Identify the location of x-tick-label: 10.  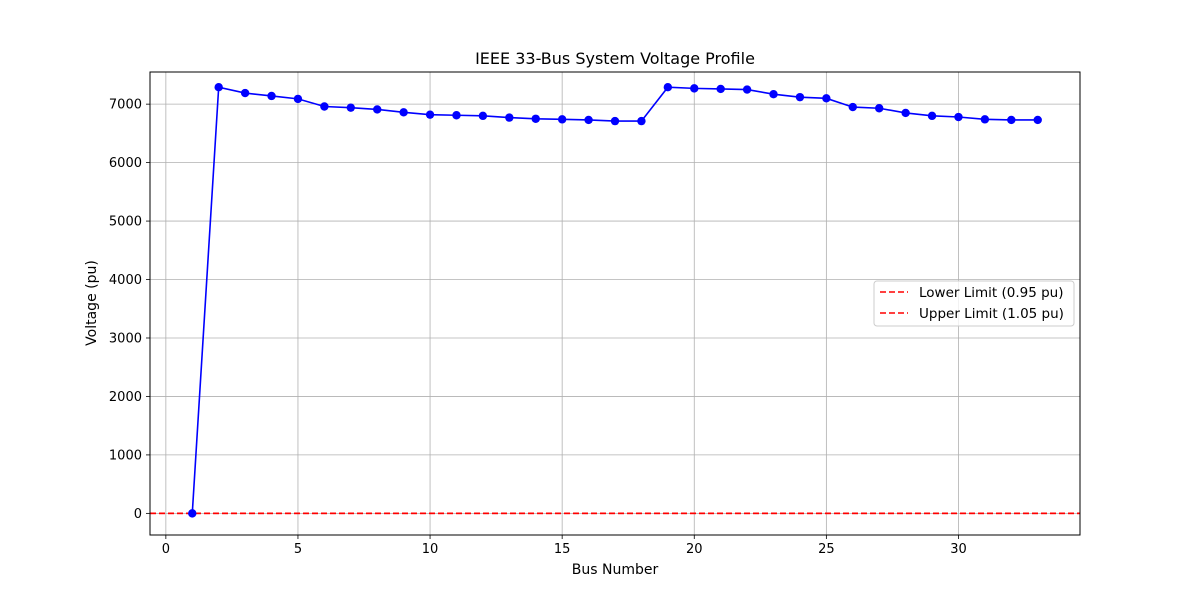
(430, 549).